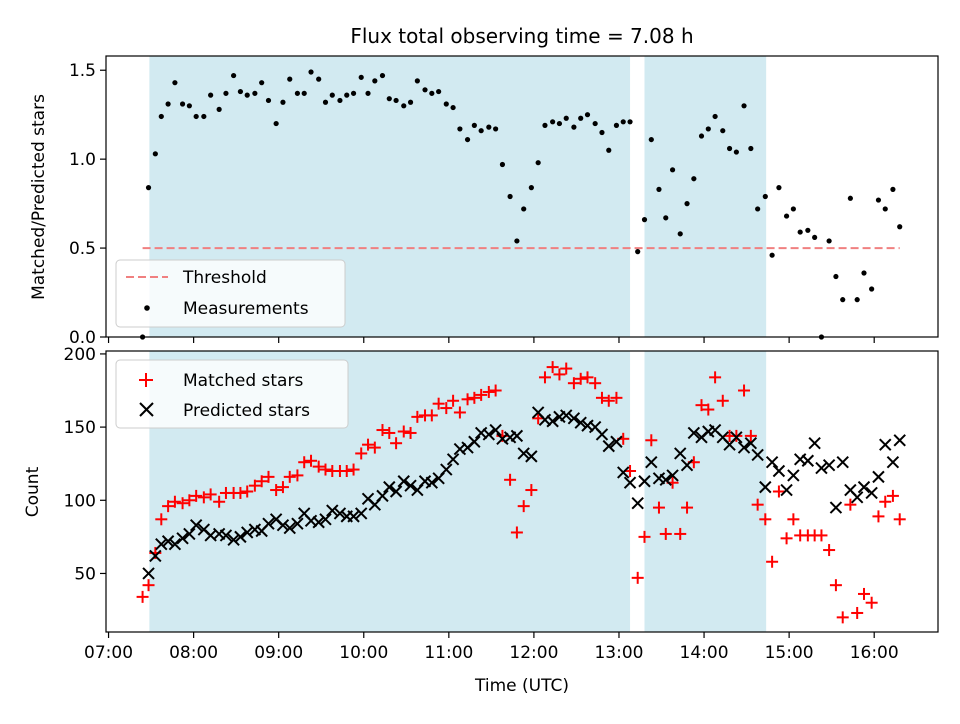 The width and height of the screenshot is (960, 724). Describe the element at coordinates (33, 491) in the screenshot. I see `bottom-y-axis-label: Count` at that location.